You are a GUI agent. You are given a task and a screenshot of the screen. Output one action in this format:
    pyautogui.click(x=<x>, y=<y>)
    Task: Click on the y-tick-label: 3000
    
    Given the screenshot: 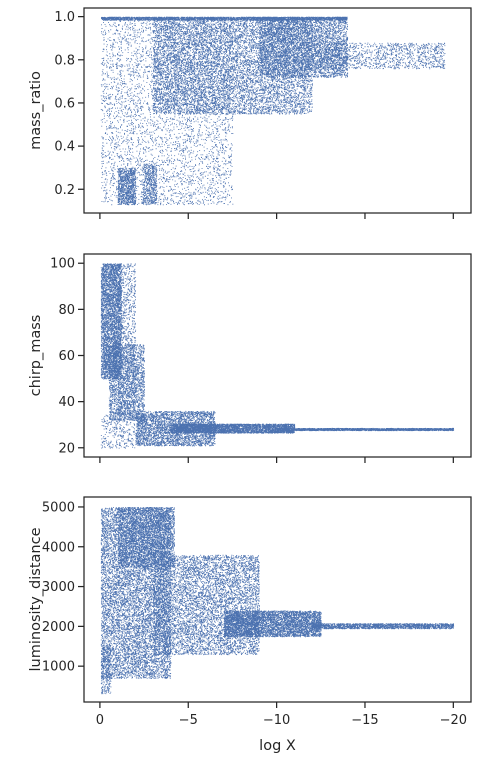 What is the action you would take?
    pyautogui.click(x=58, y=587)
    